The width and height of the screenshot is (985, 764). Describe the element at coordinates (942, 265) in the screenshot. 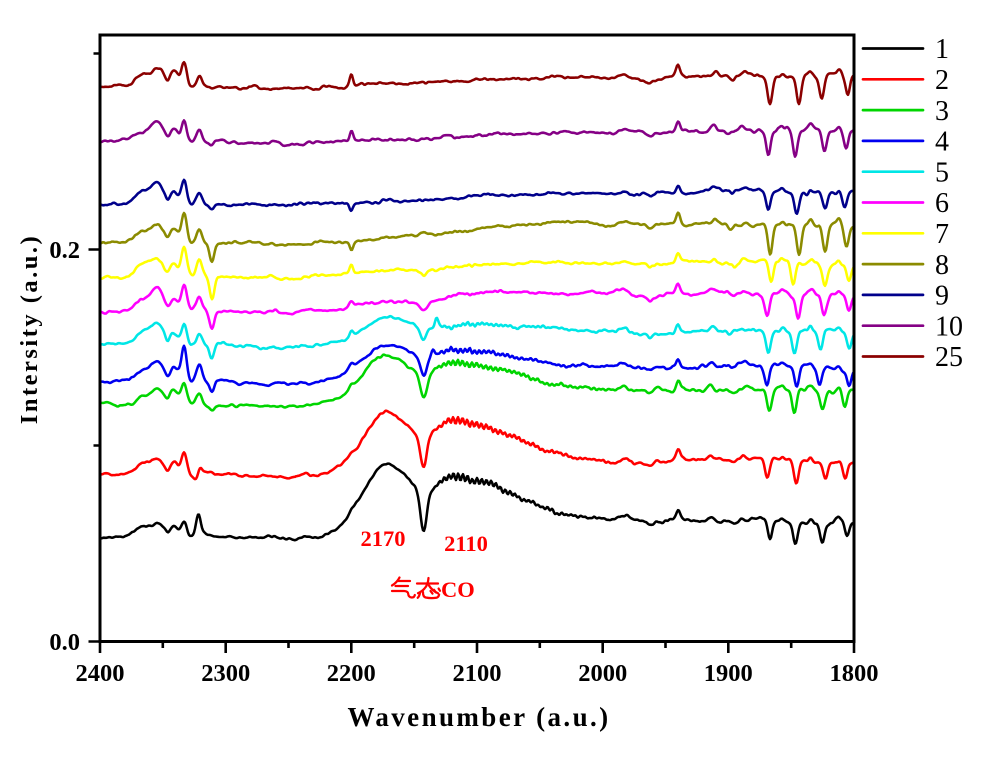

I see `svg-text: 8` at that location.